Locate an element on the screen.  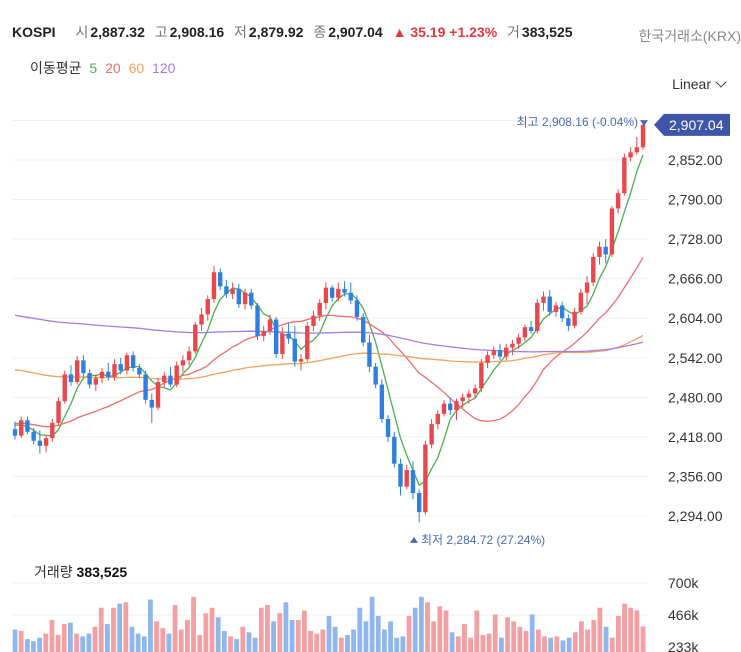
price-tick-label: 2,418.00 is located at coordinates (695, 437).